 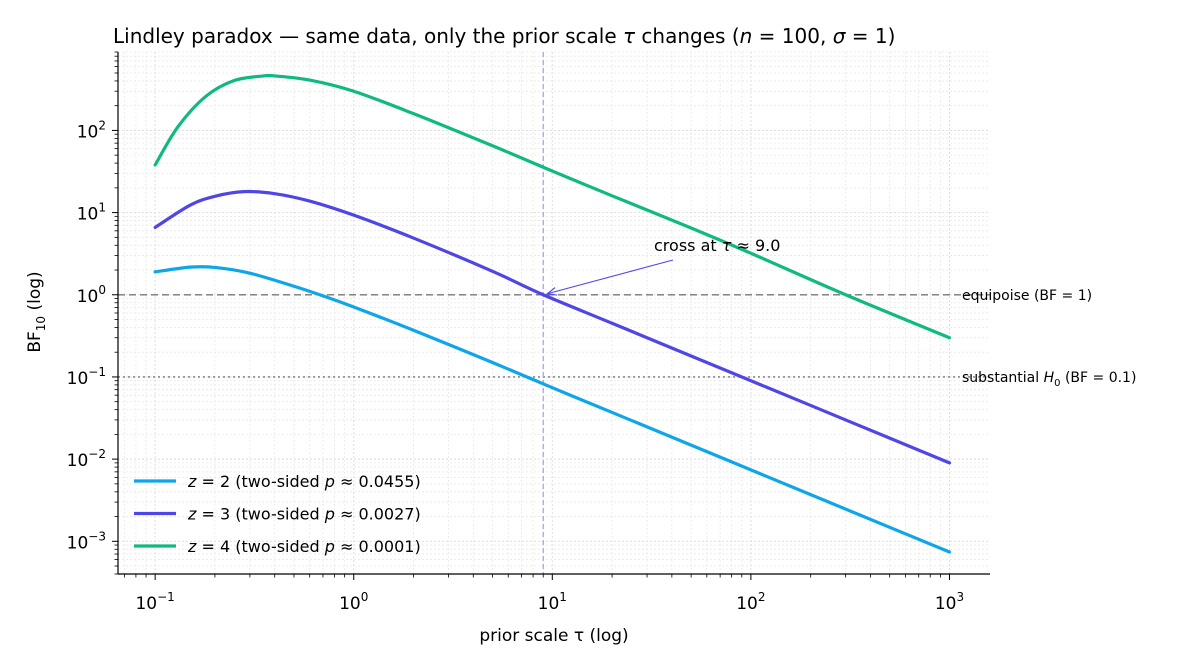 I want to click on annotation-label: cross at τ ≈ 9.0, so click(x=717, y=245).